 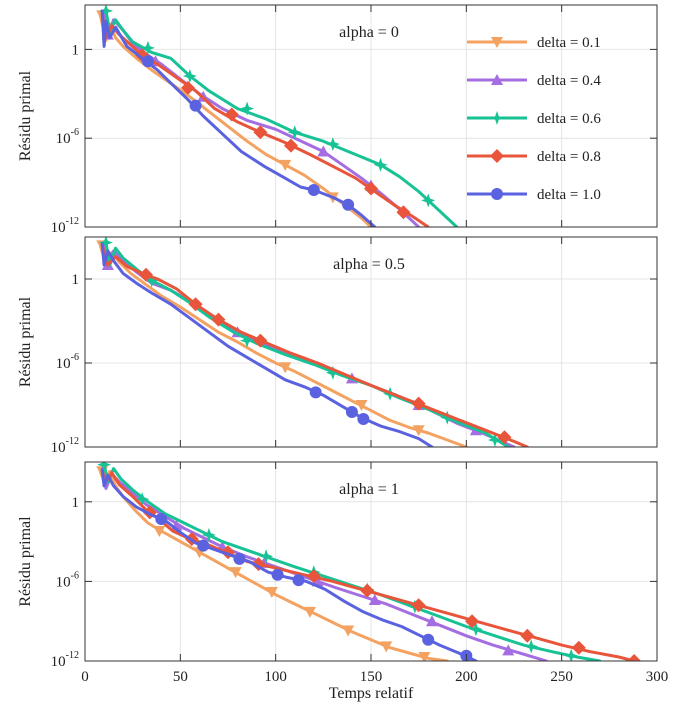 I want to click on y-tick-label: 10-6, so click(x=67, y=580).